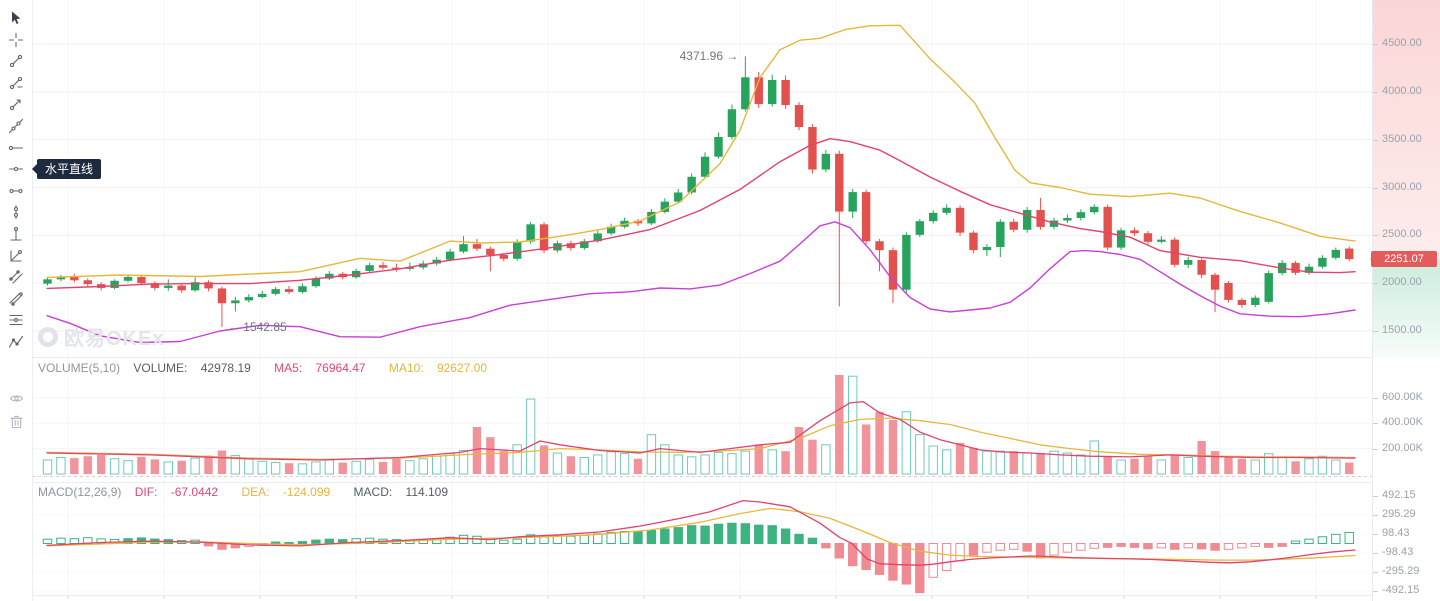 This screenshot has width=1440, height=601. Describe the element at coordinates (1391, 533) in the screenshot. I see `axis-label: 98.43` at that location.